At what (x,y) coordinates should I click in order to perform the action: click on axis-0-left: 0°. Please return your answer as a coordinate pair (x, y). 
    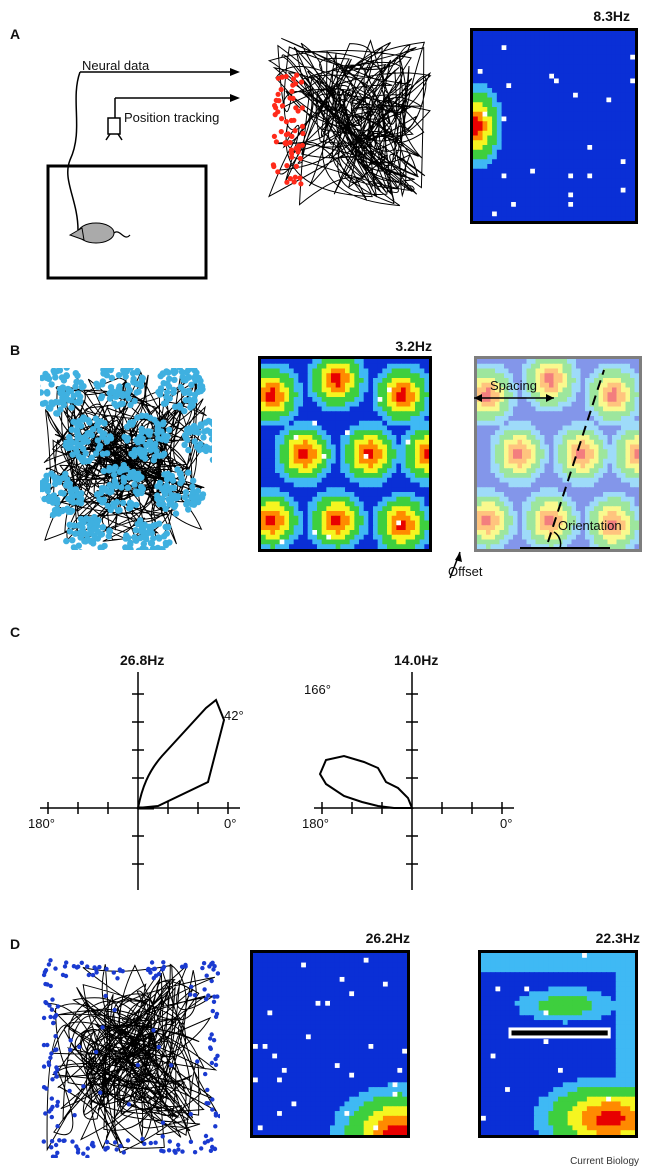
    Looking at the image, I should click on (230, 823).